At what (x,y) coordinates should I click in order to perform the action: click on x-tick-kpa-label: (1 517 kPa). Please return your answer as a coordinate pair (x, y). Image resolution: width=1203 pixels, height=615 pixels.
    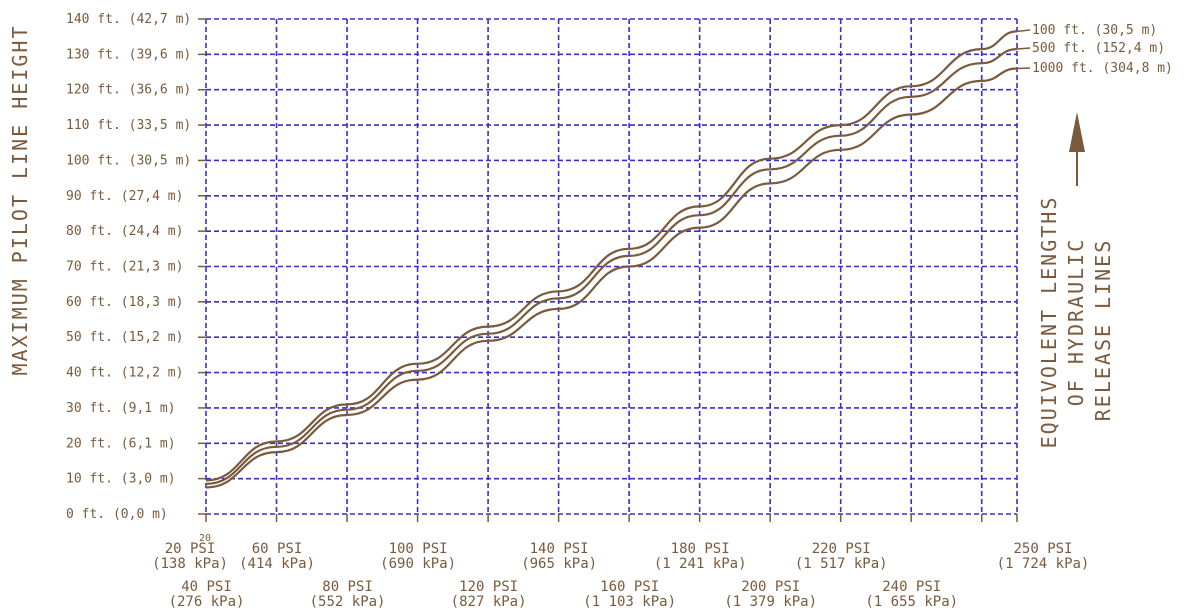
    Looking at the image, I should click on (841, 564).